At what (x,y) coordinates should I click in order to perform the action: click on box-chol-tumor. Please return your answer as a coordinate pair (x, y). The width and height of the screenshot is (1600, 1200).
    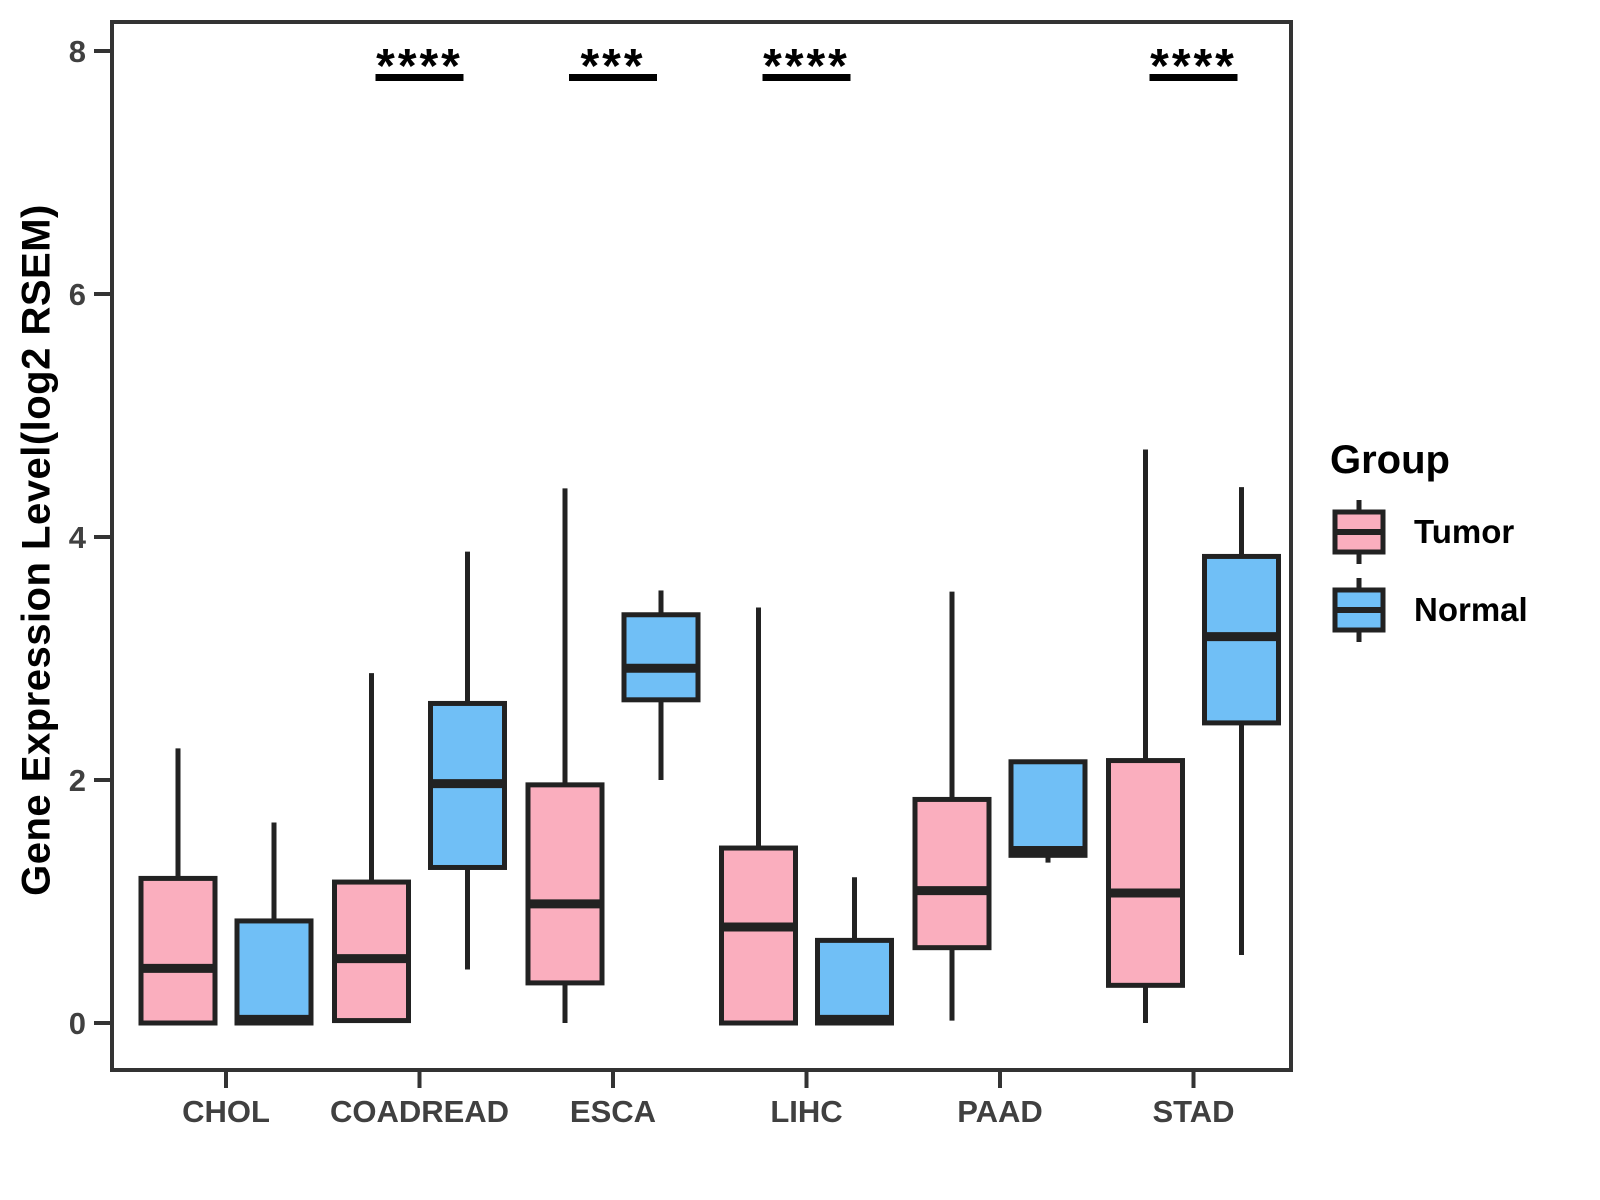
    Looking at the image, I should click on (178, 950).